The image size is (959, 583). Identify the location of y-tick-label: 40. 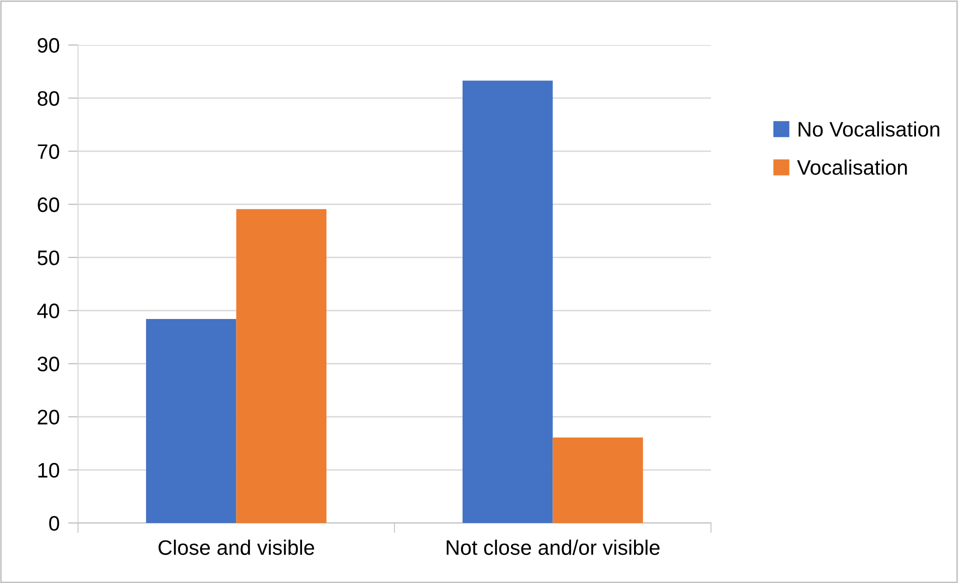
(48, 311).